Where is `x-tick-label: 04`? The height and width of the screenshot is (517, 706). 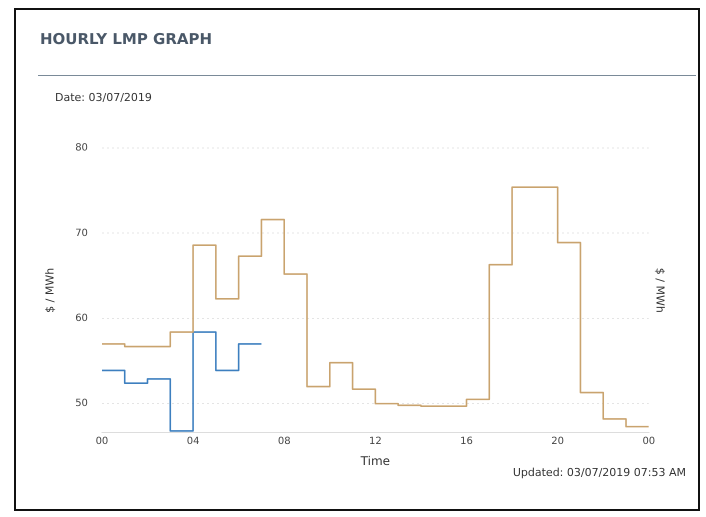 x-tick-label: 04 is located at coordinates (193, 442).